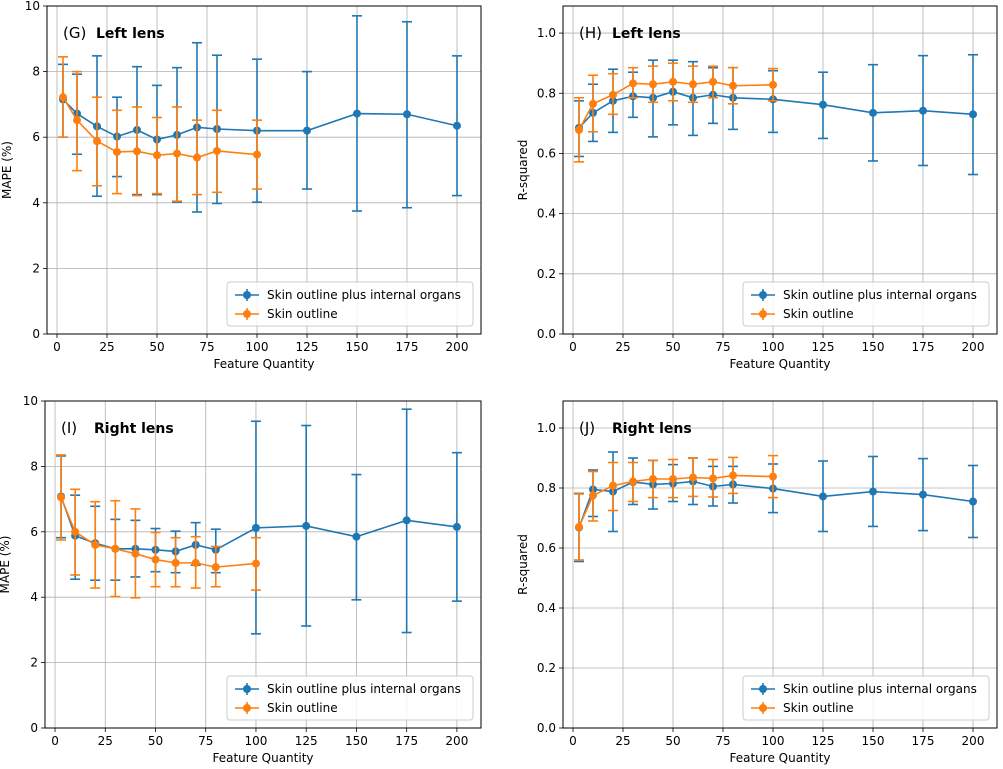 The height and width of the screenshot is (769, 1003). I want to click on y-tick-label: 10, so click(32, 6).